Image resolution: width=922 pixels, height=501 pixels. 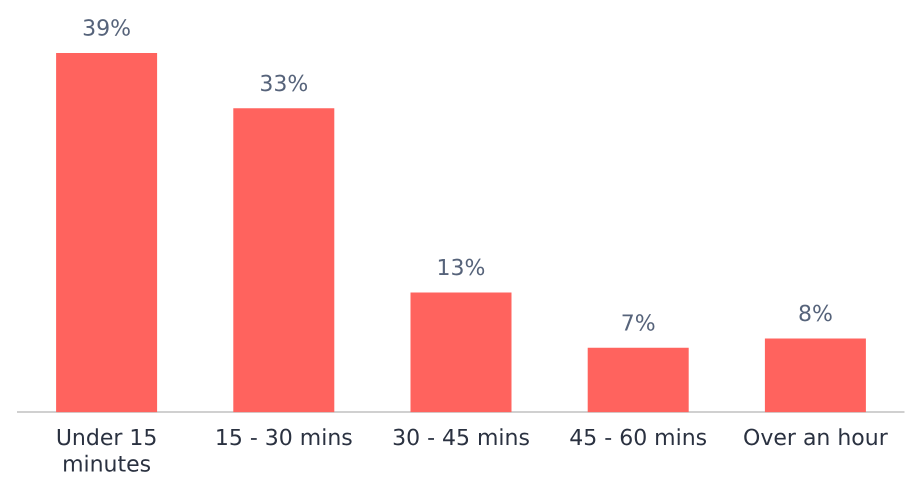 What do you see at coordinates (107, 29) in the screenshot?
I see `data-label: 39%` at bounding box center [107, 29].